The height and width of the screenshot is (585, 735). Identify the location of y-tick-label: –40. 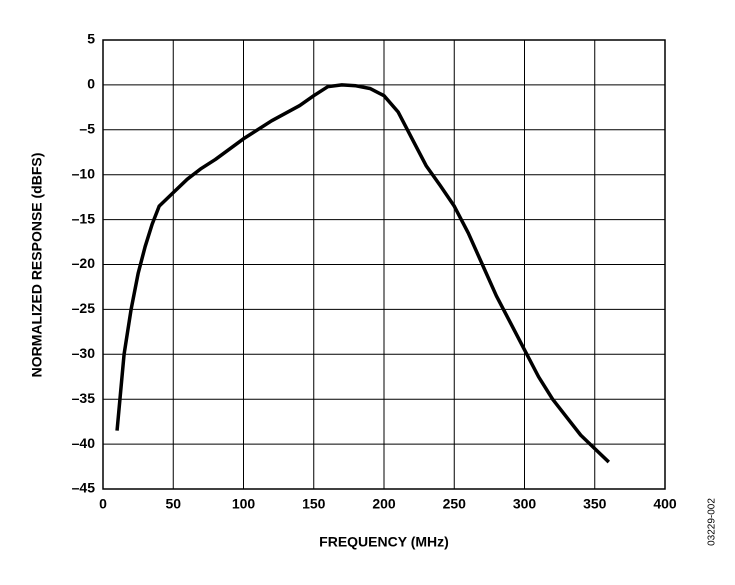
(84, 443).